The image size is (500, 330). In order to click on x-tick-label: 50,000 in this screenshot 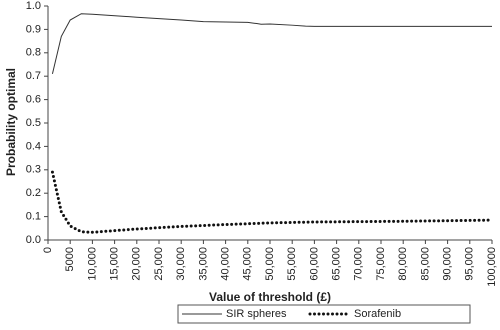, I will do `click(270, 264)`.